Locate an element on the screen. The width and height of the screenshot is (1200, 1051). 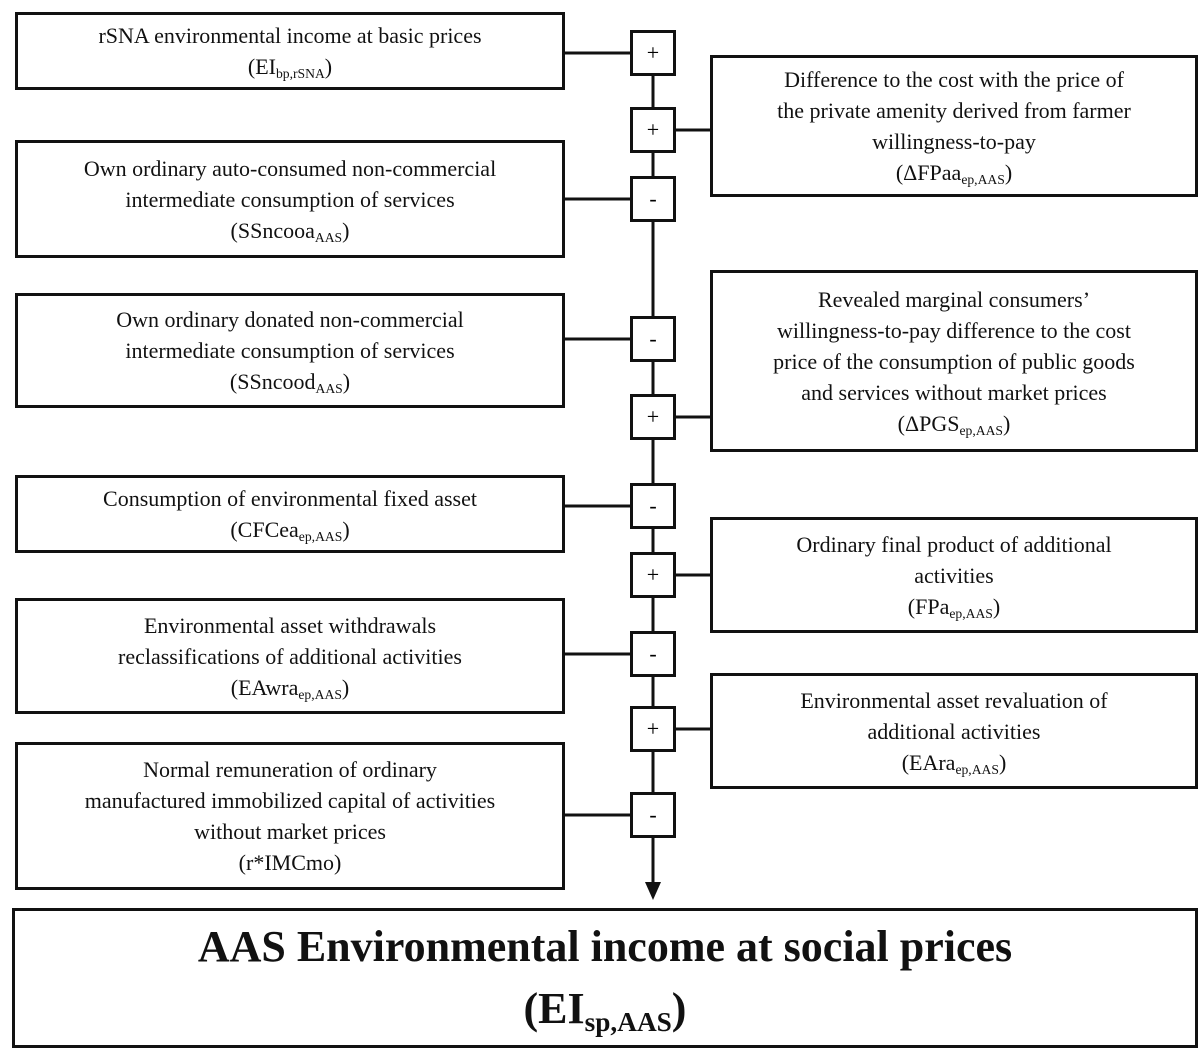
symbol-base: (r*IMCmo) is located at coordinates (290, 862).